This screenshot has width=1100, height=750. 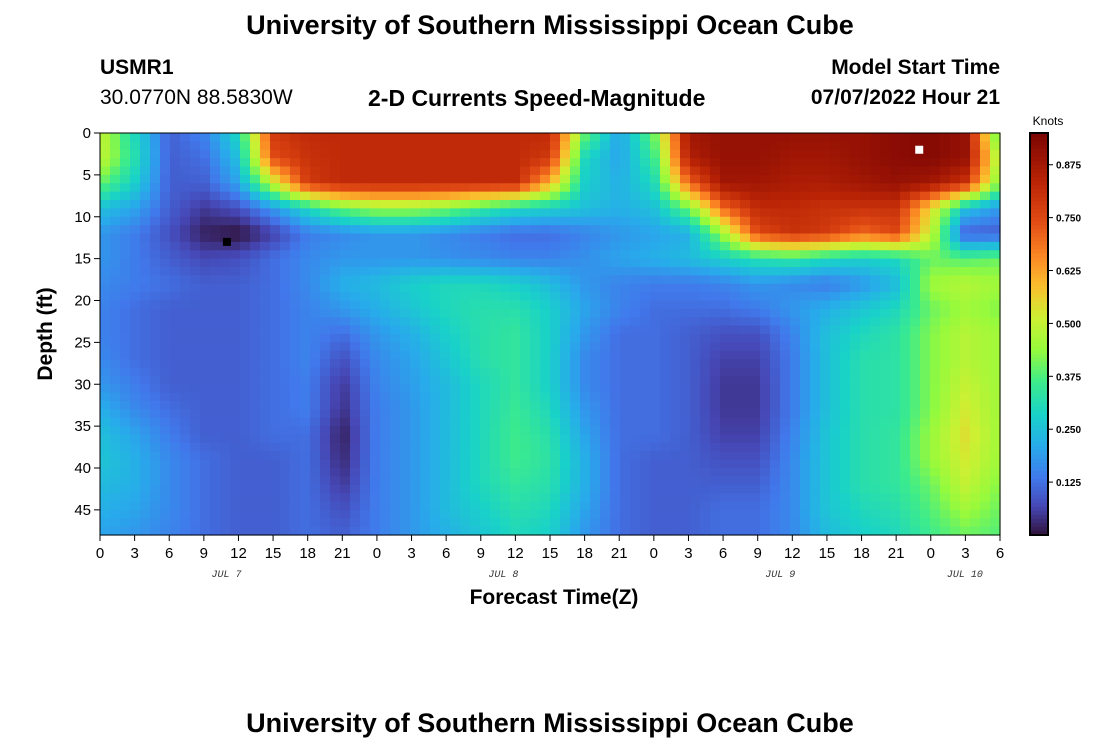 I want to click on x-tick-label: 18, so click(x=307, y=553).